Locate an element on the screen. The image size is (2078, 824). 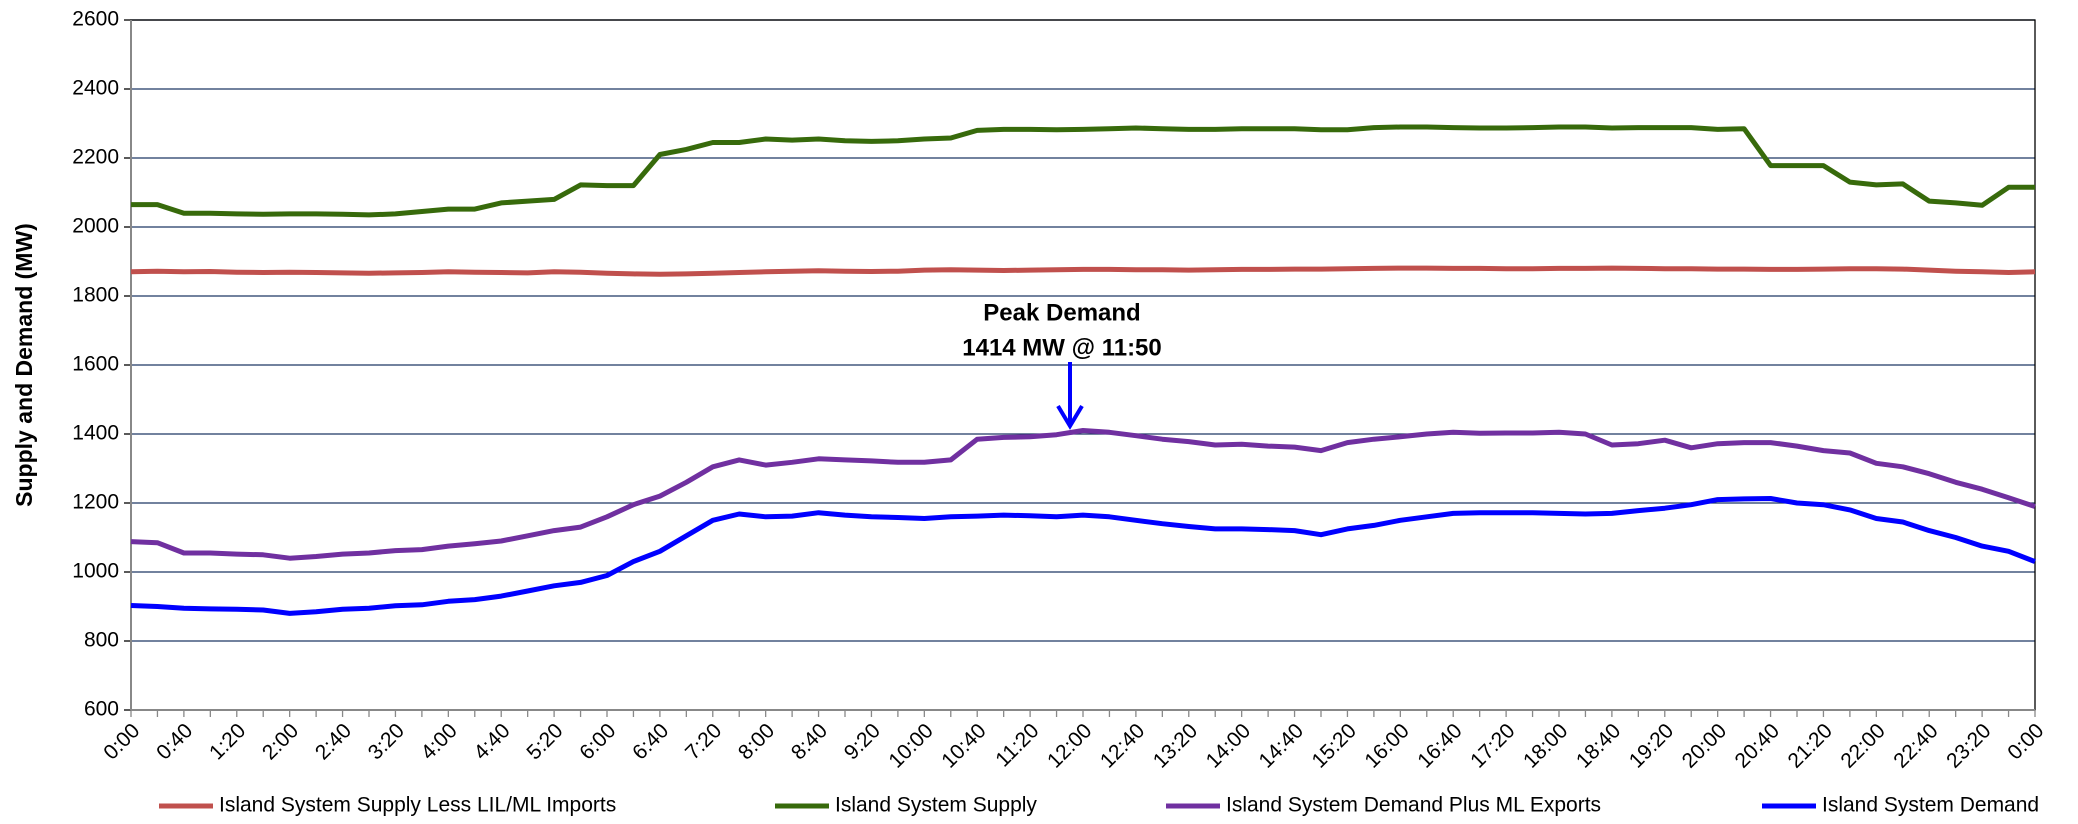
x-tick-label: 6:40 is located at coordinates (650, 741).